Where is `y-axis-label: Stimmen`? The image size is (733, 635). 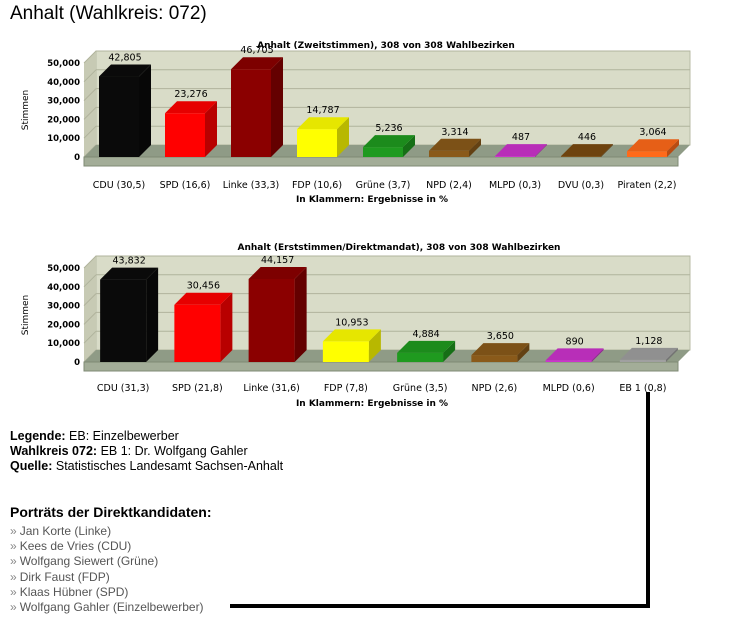
y-axis-label: Stimmen is located at coordinates (26, 315).